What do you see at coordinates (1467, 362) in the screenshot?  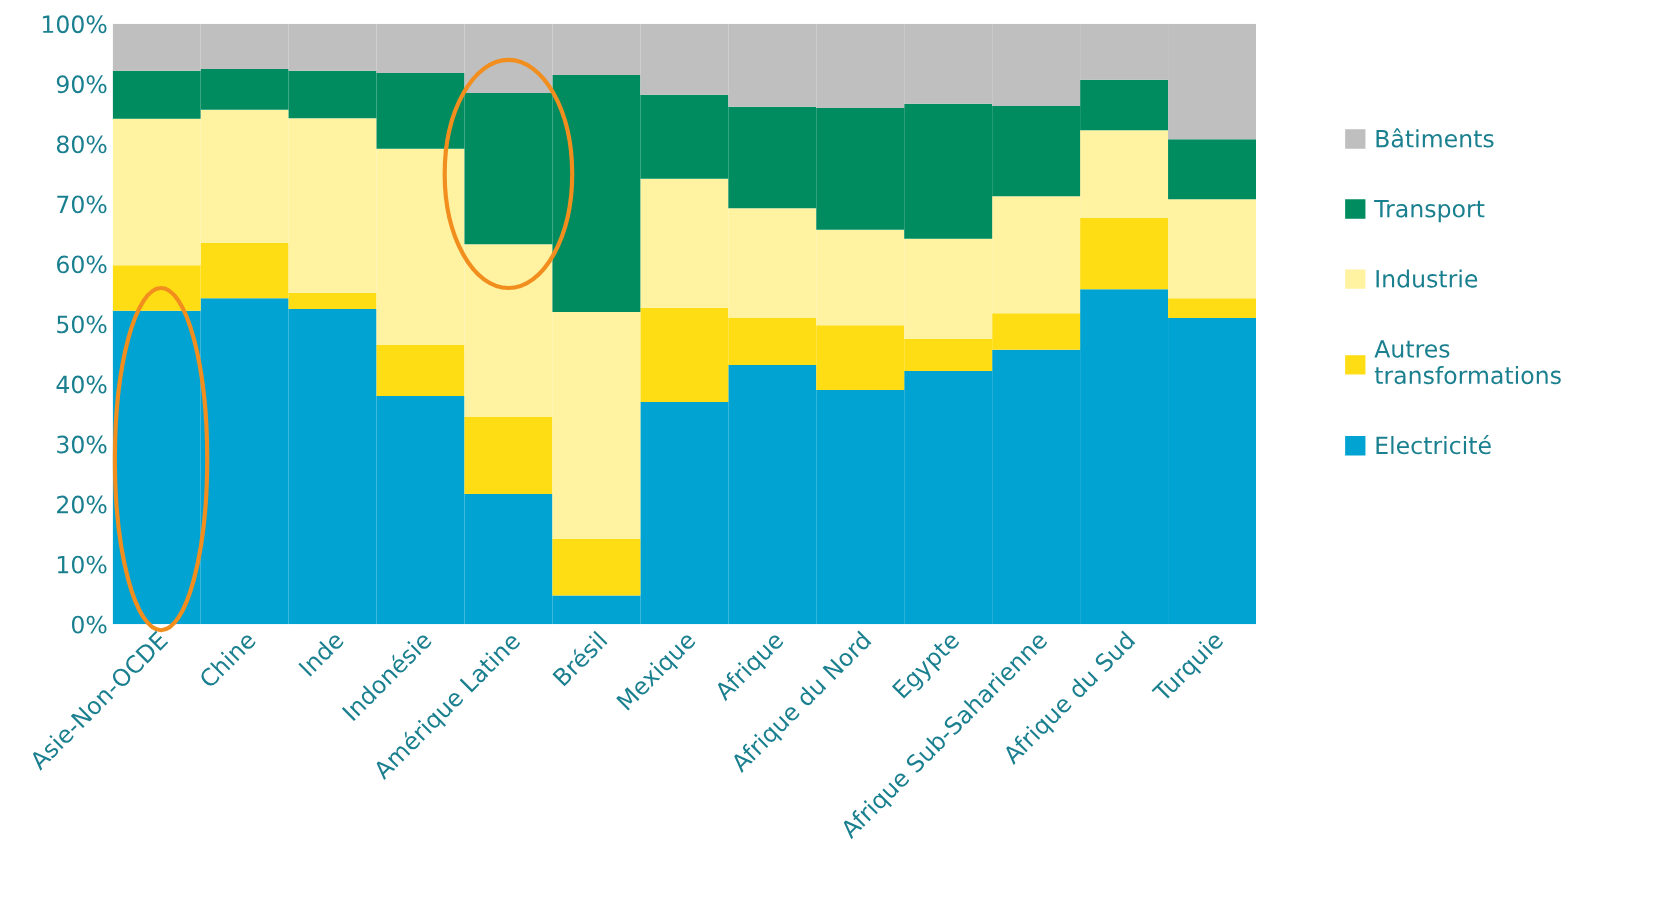 I see `legend-label: Autres transformations` at bounding box center [1467, 362].